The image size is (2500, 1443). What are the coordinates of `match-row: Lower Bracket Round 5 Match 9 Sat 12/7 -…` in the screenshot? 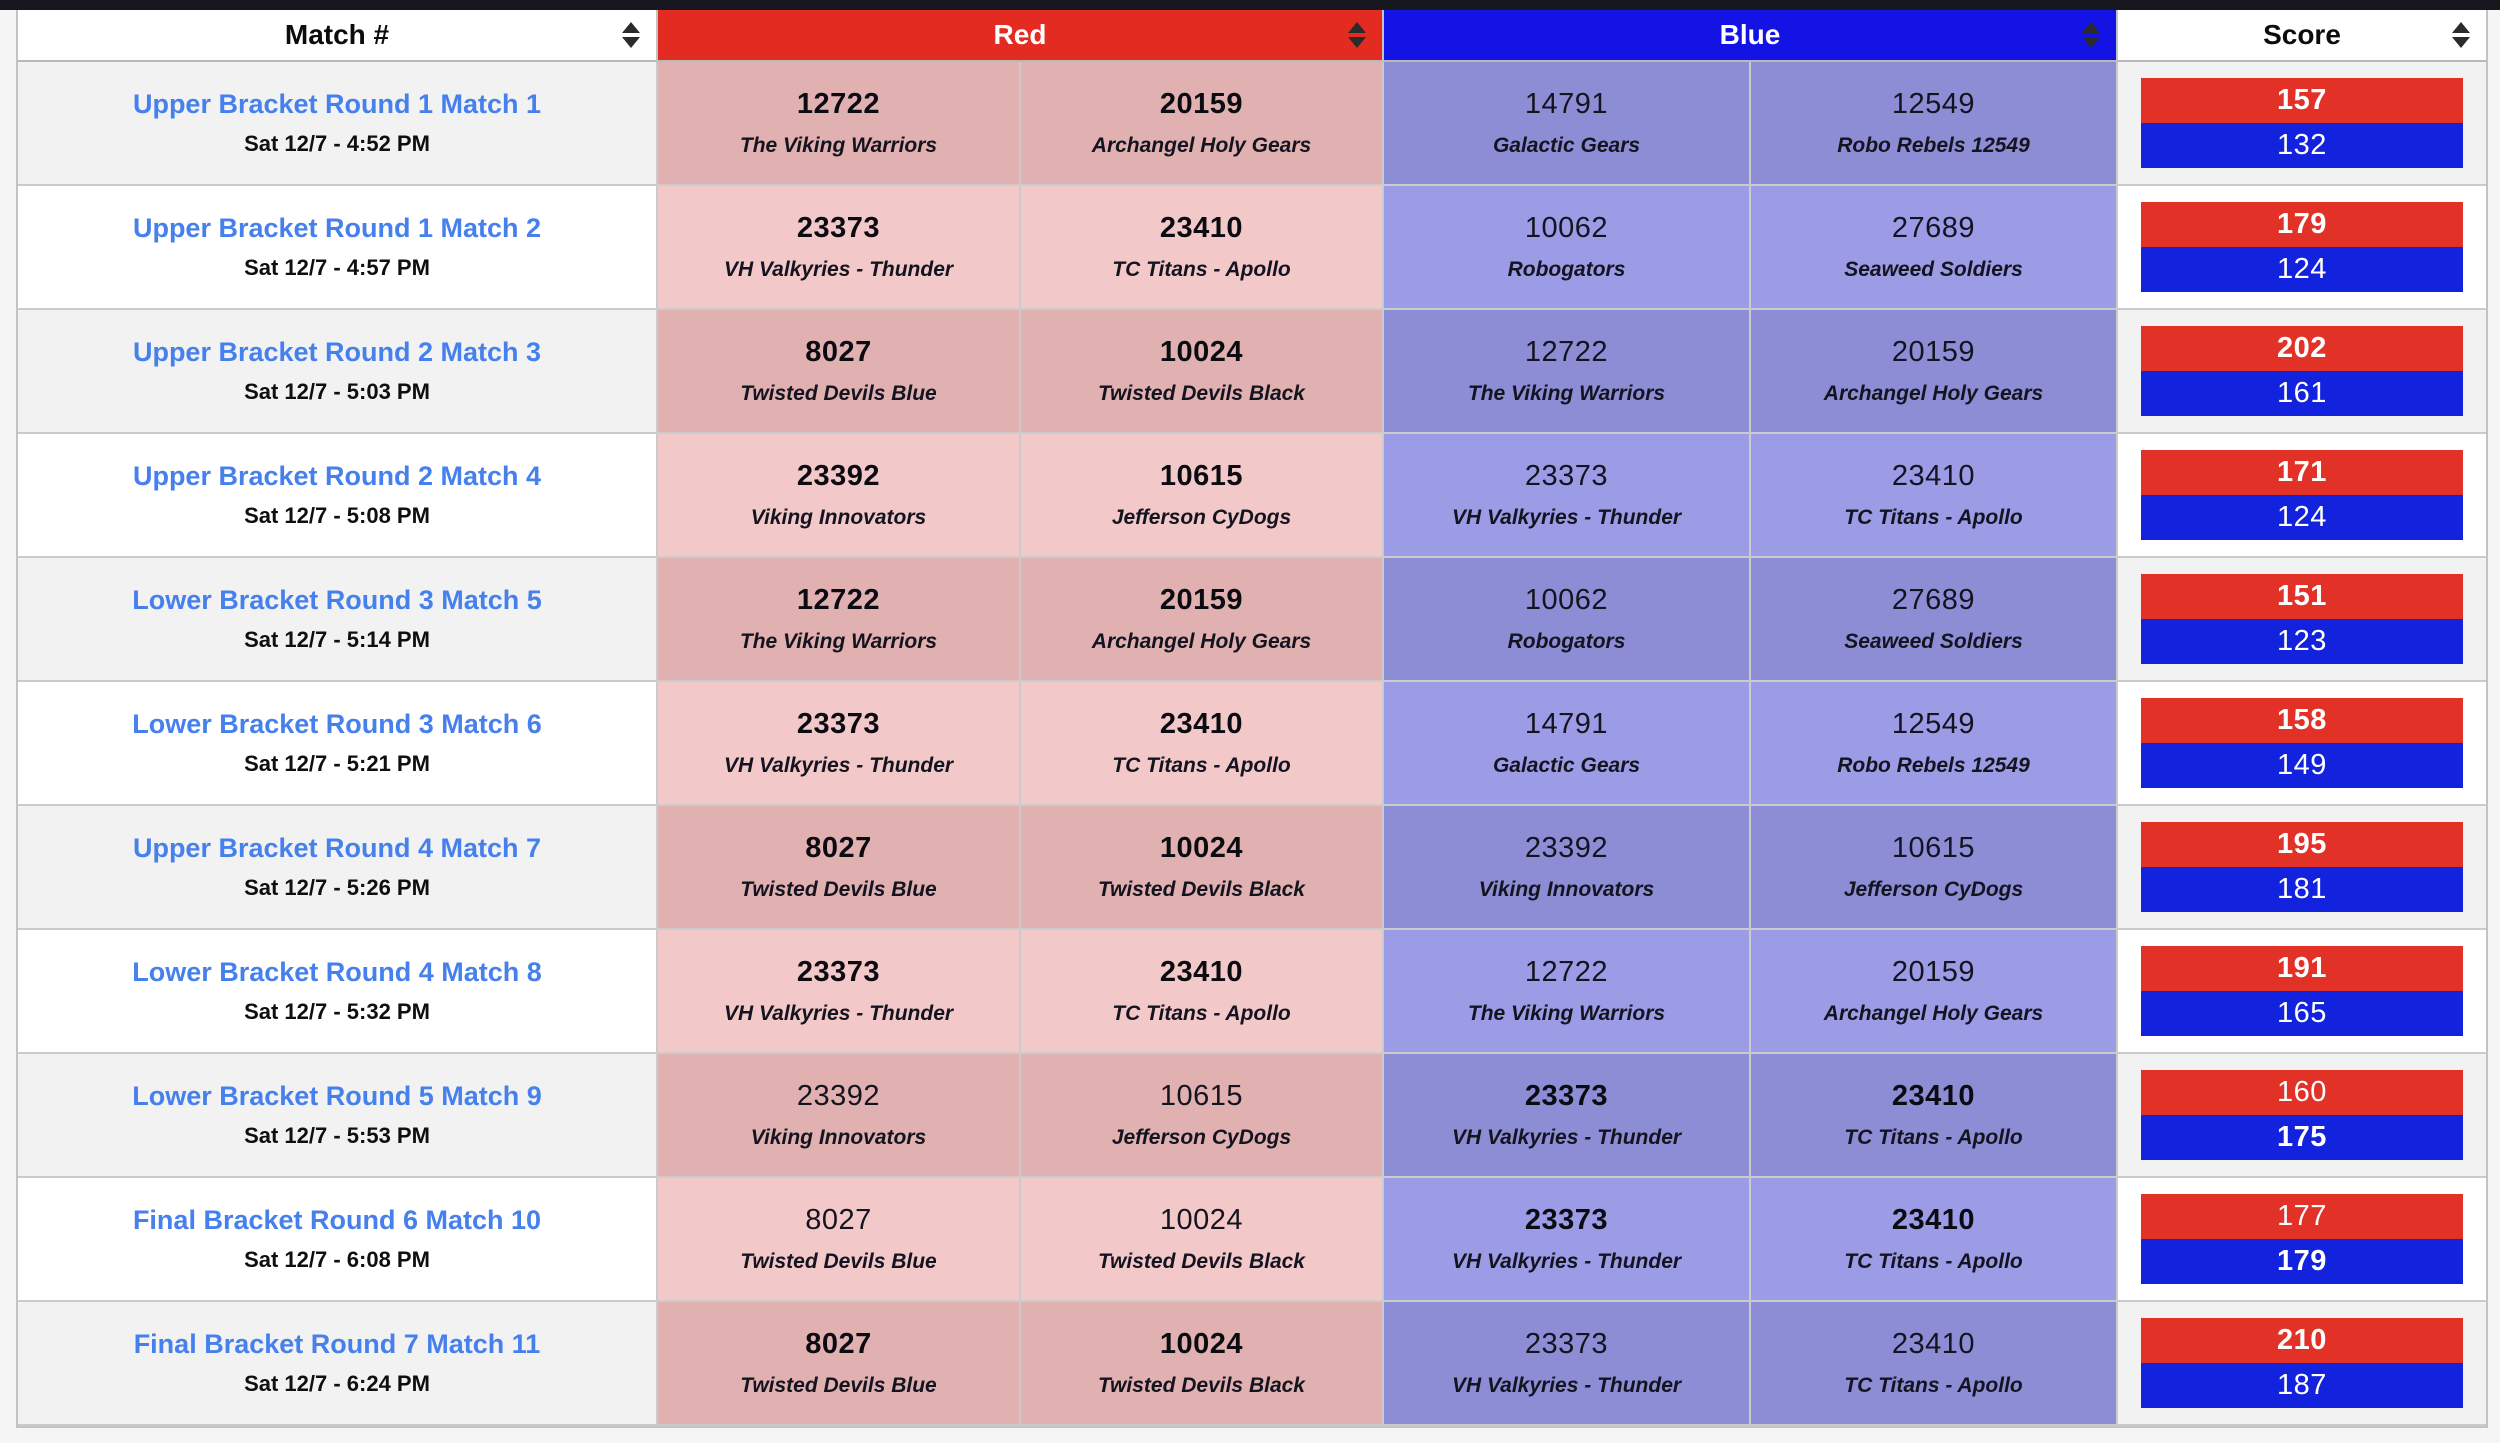 It's located at (1252, 1116).